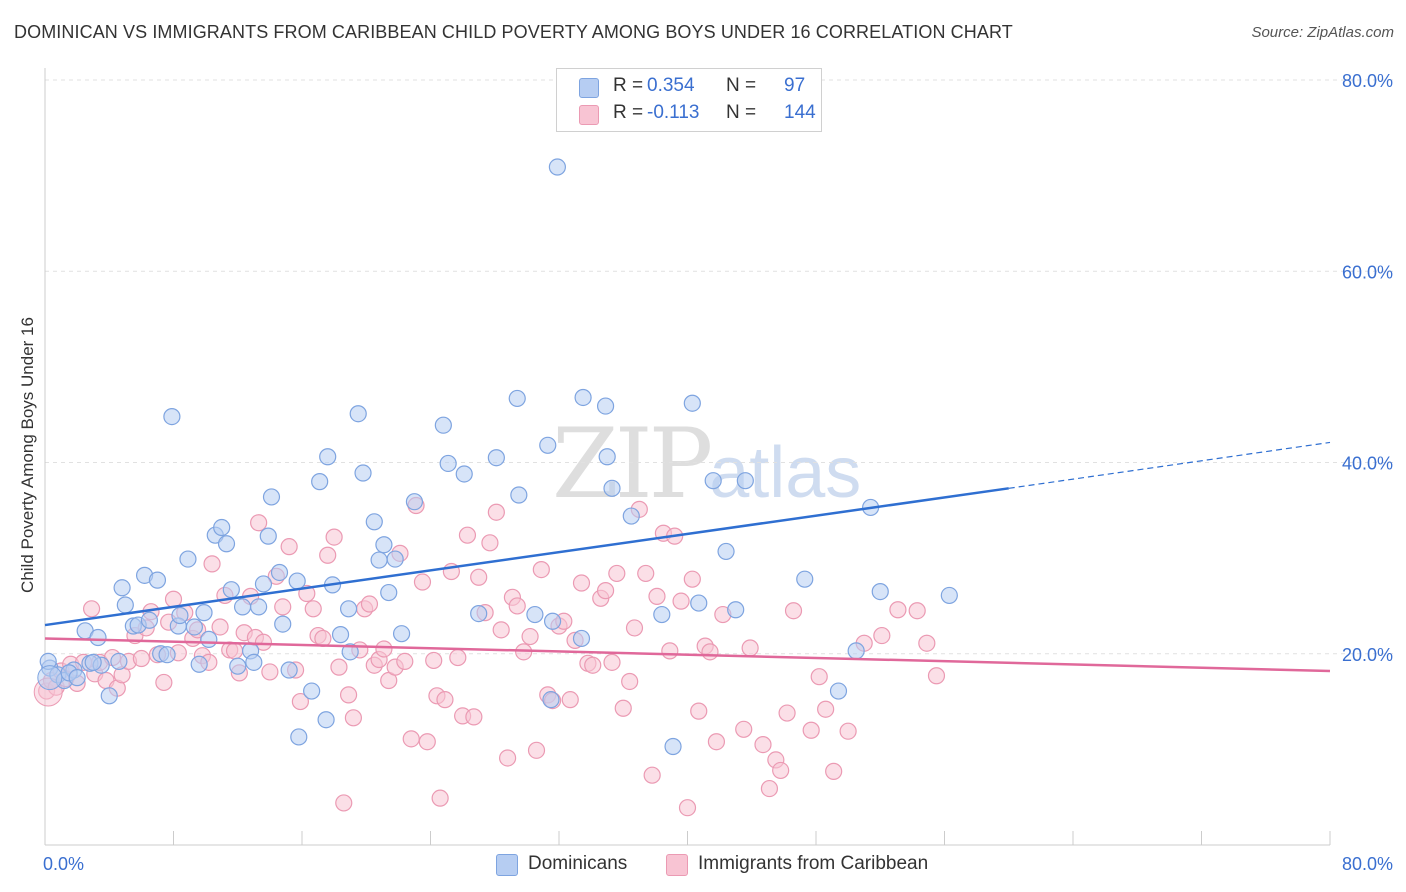 The height and width of the screenshot is (892, 1406). Describe the element at coordinates (27, 455) in the screenshot. I see `y-axis-label: Child Poverty Among Boys Under 16` at that location.